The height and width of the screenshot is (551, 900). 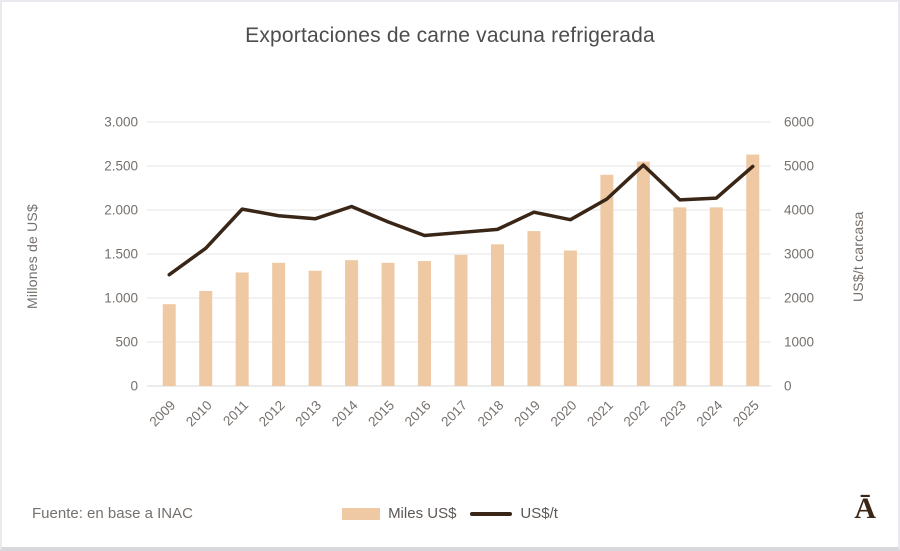 What do you see at coordinates (788, 386) in the screenshot?
I see `right-axis-tick: 0` at bounding box center [788, 386].